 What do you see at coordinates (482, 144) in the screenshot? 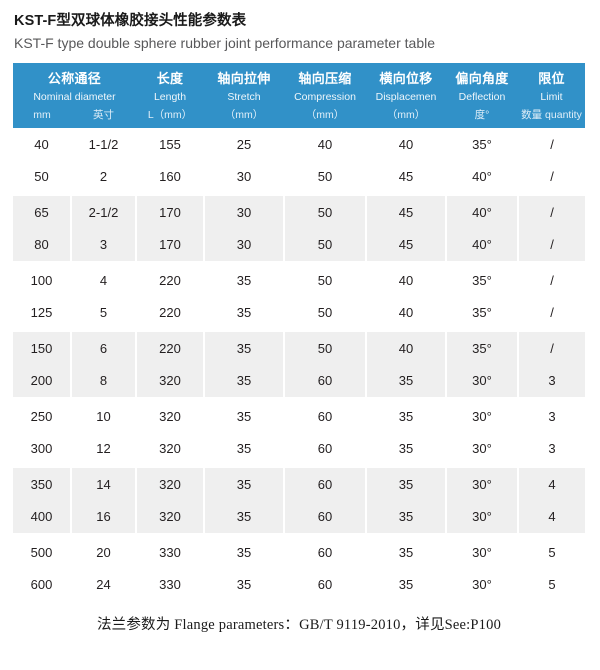
I see `cell-deflection: 35°` at bounding box center [482, 144].